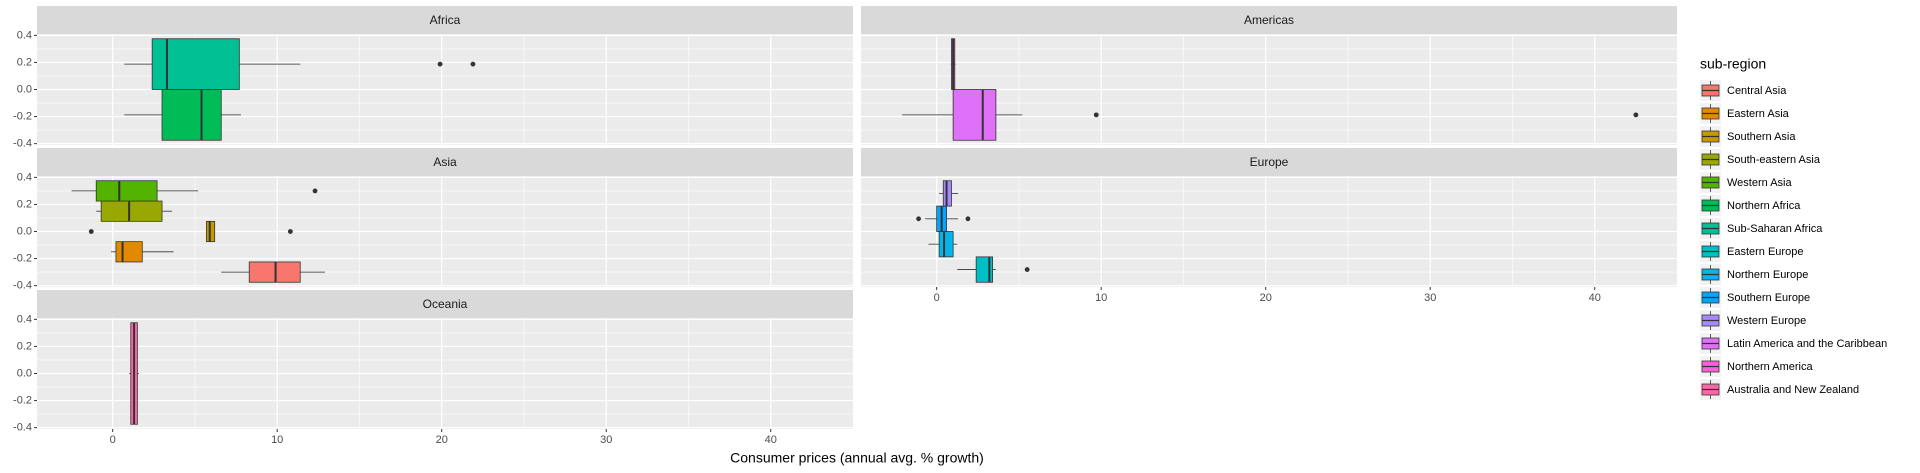  What do you see at coordinates (1775, 229) in the screenshot?
I see `legend-label: Sub-Saharan Africa` at bounding box center [1775, 229].